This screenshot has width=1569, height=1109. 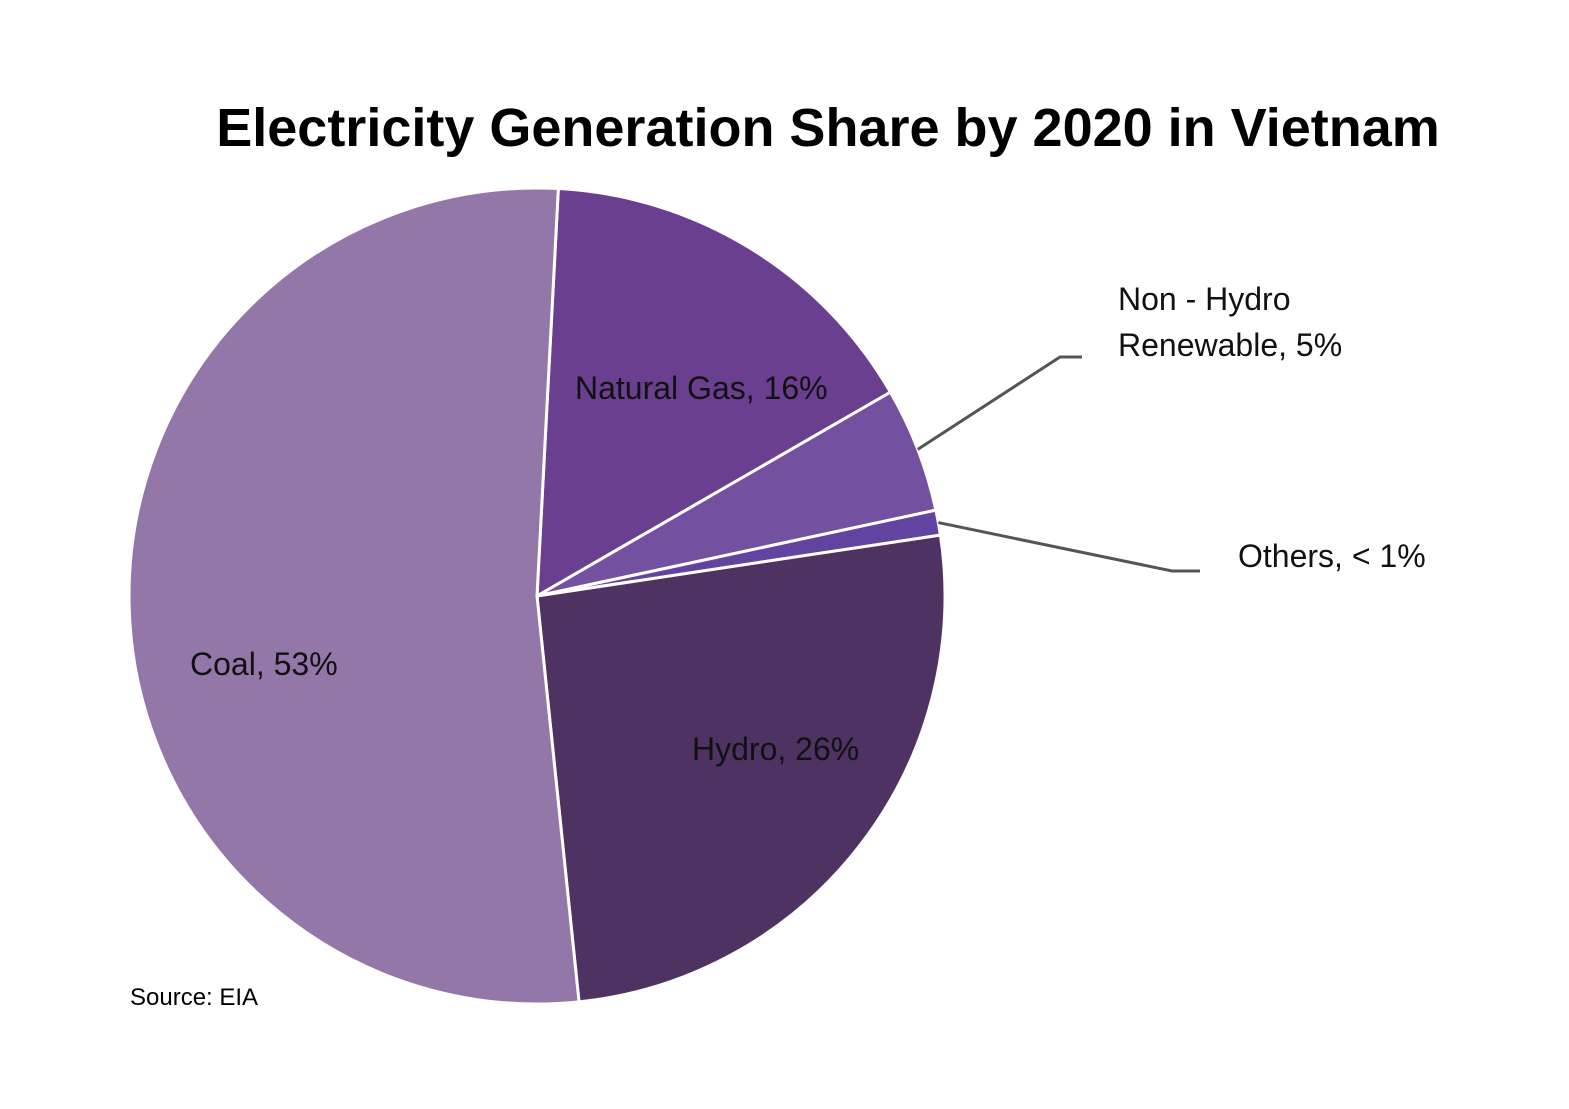 What do you see at coordinates (1204, 299) in the screenshot?
I see `label-line: Non - Hydro` at bounding box center [1204, 299].